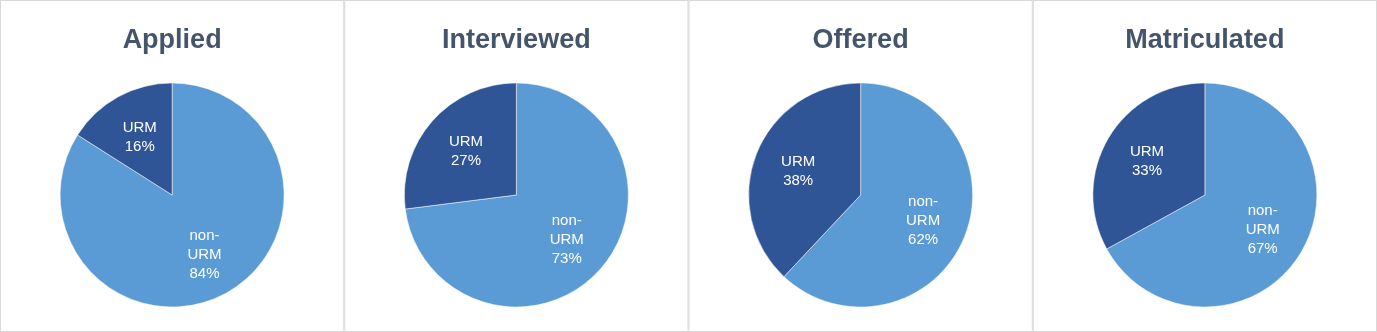 The width and height of the screenshot is (1377, 332). Describe the element at coordinates (1262, 248) in the screenshot. I see `data-label: 67%` at that location.